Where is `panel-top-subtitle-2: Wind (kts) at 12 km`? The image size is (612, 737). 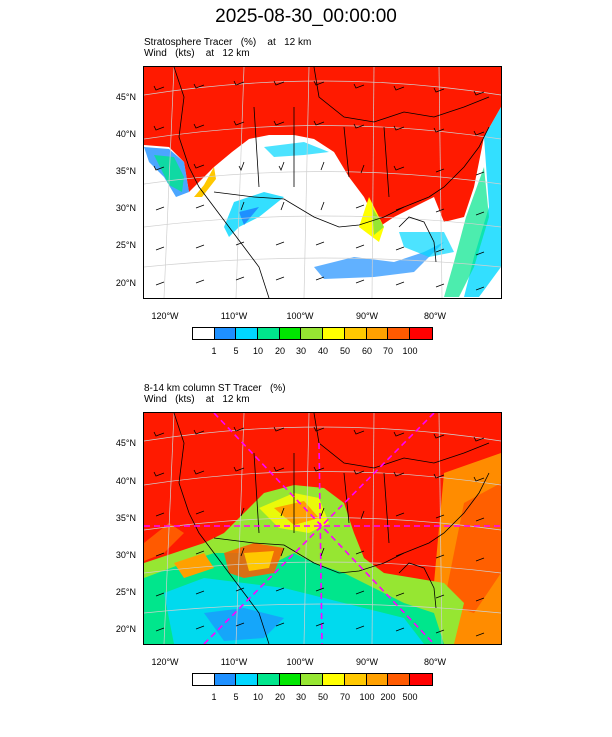 panel-top-subtitle-2: Wind (kts) at 12 km is located at coordinates (197, 53).